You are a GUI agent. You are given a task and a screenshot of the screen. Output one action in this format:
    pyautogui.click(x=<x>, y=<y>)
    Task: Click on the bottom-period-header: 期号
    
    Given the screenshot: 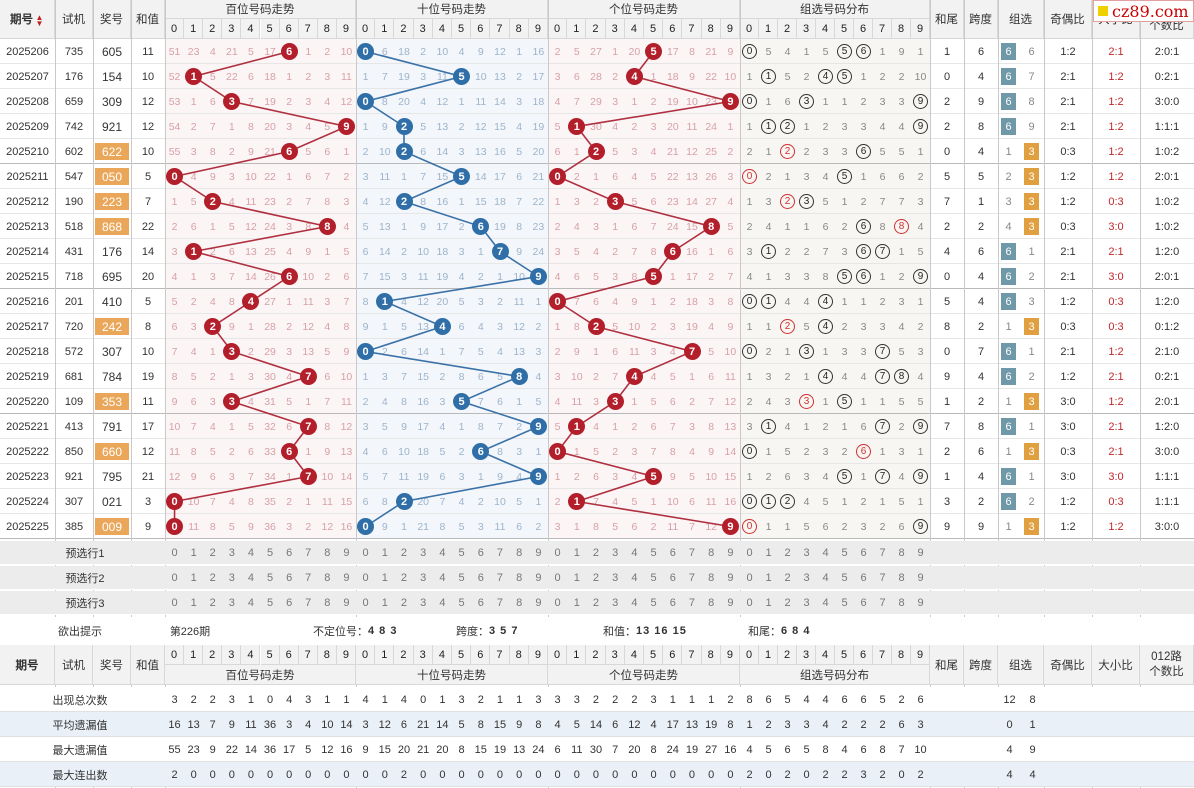 What is the action you would take?
    pyautogui.click(x=27, y=665)
    